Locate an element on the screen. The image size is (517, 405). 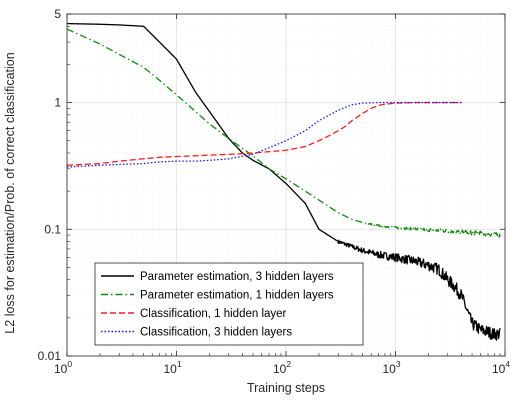
x-tick-label: 10¹ is located at coordinates (172, 367).